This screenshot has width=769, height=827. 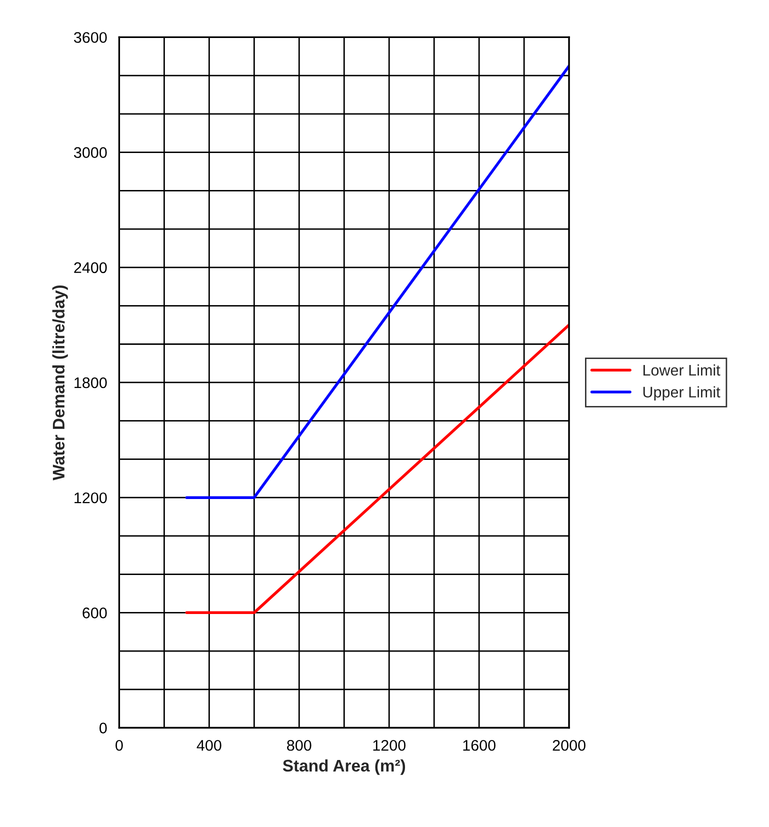 I want to click on x-tick-label: 1200, so click(x=389, y=745).